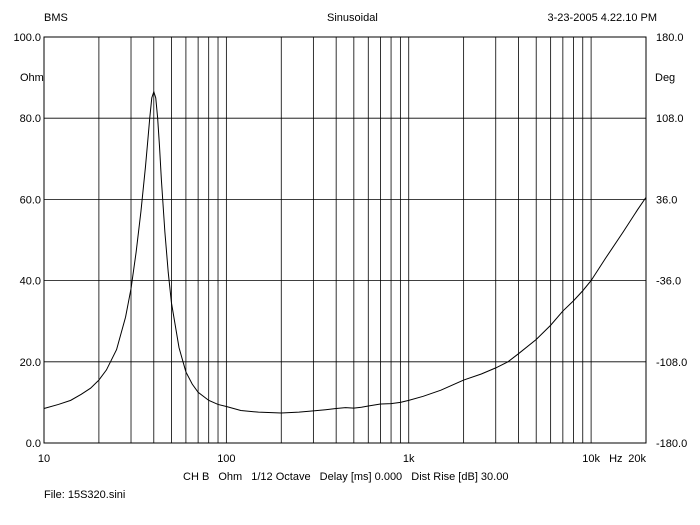 Image resolution: width=700 pixels, height=525 pixels. What do you see at coordinates (361, 477) in the screenshot?
I see `delay-label: Delay [ms] 0.000` at bounding box center [361, 477].